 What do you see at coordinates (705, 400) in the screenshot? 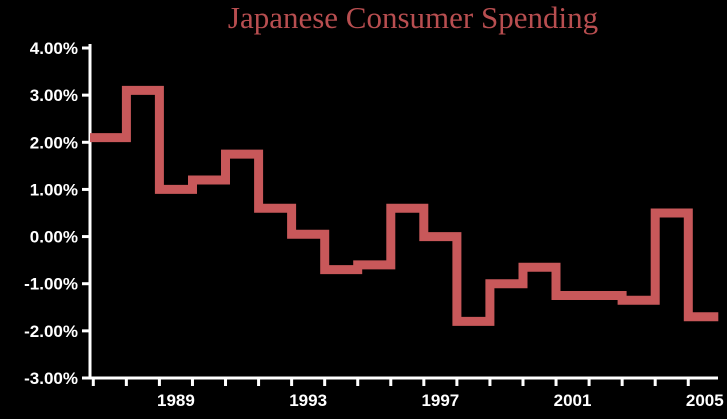
I see `x-tick-label: 2005` at bounding box center [705, 400].